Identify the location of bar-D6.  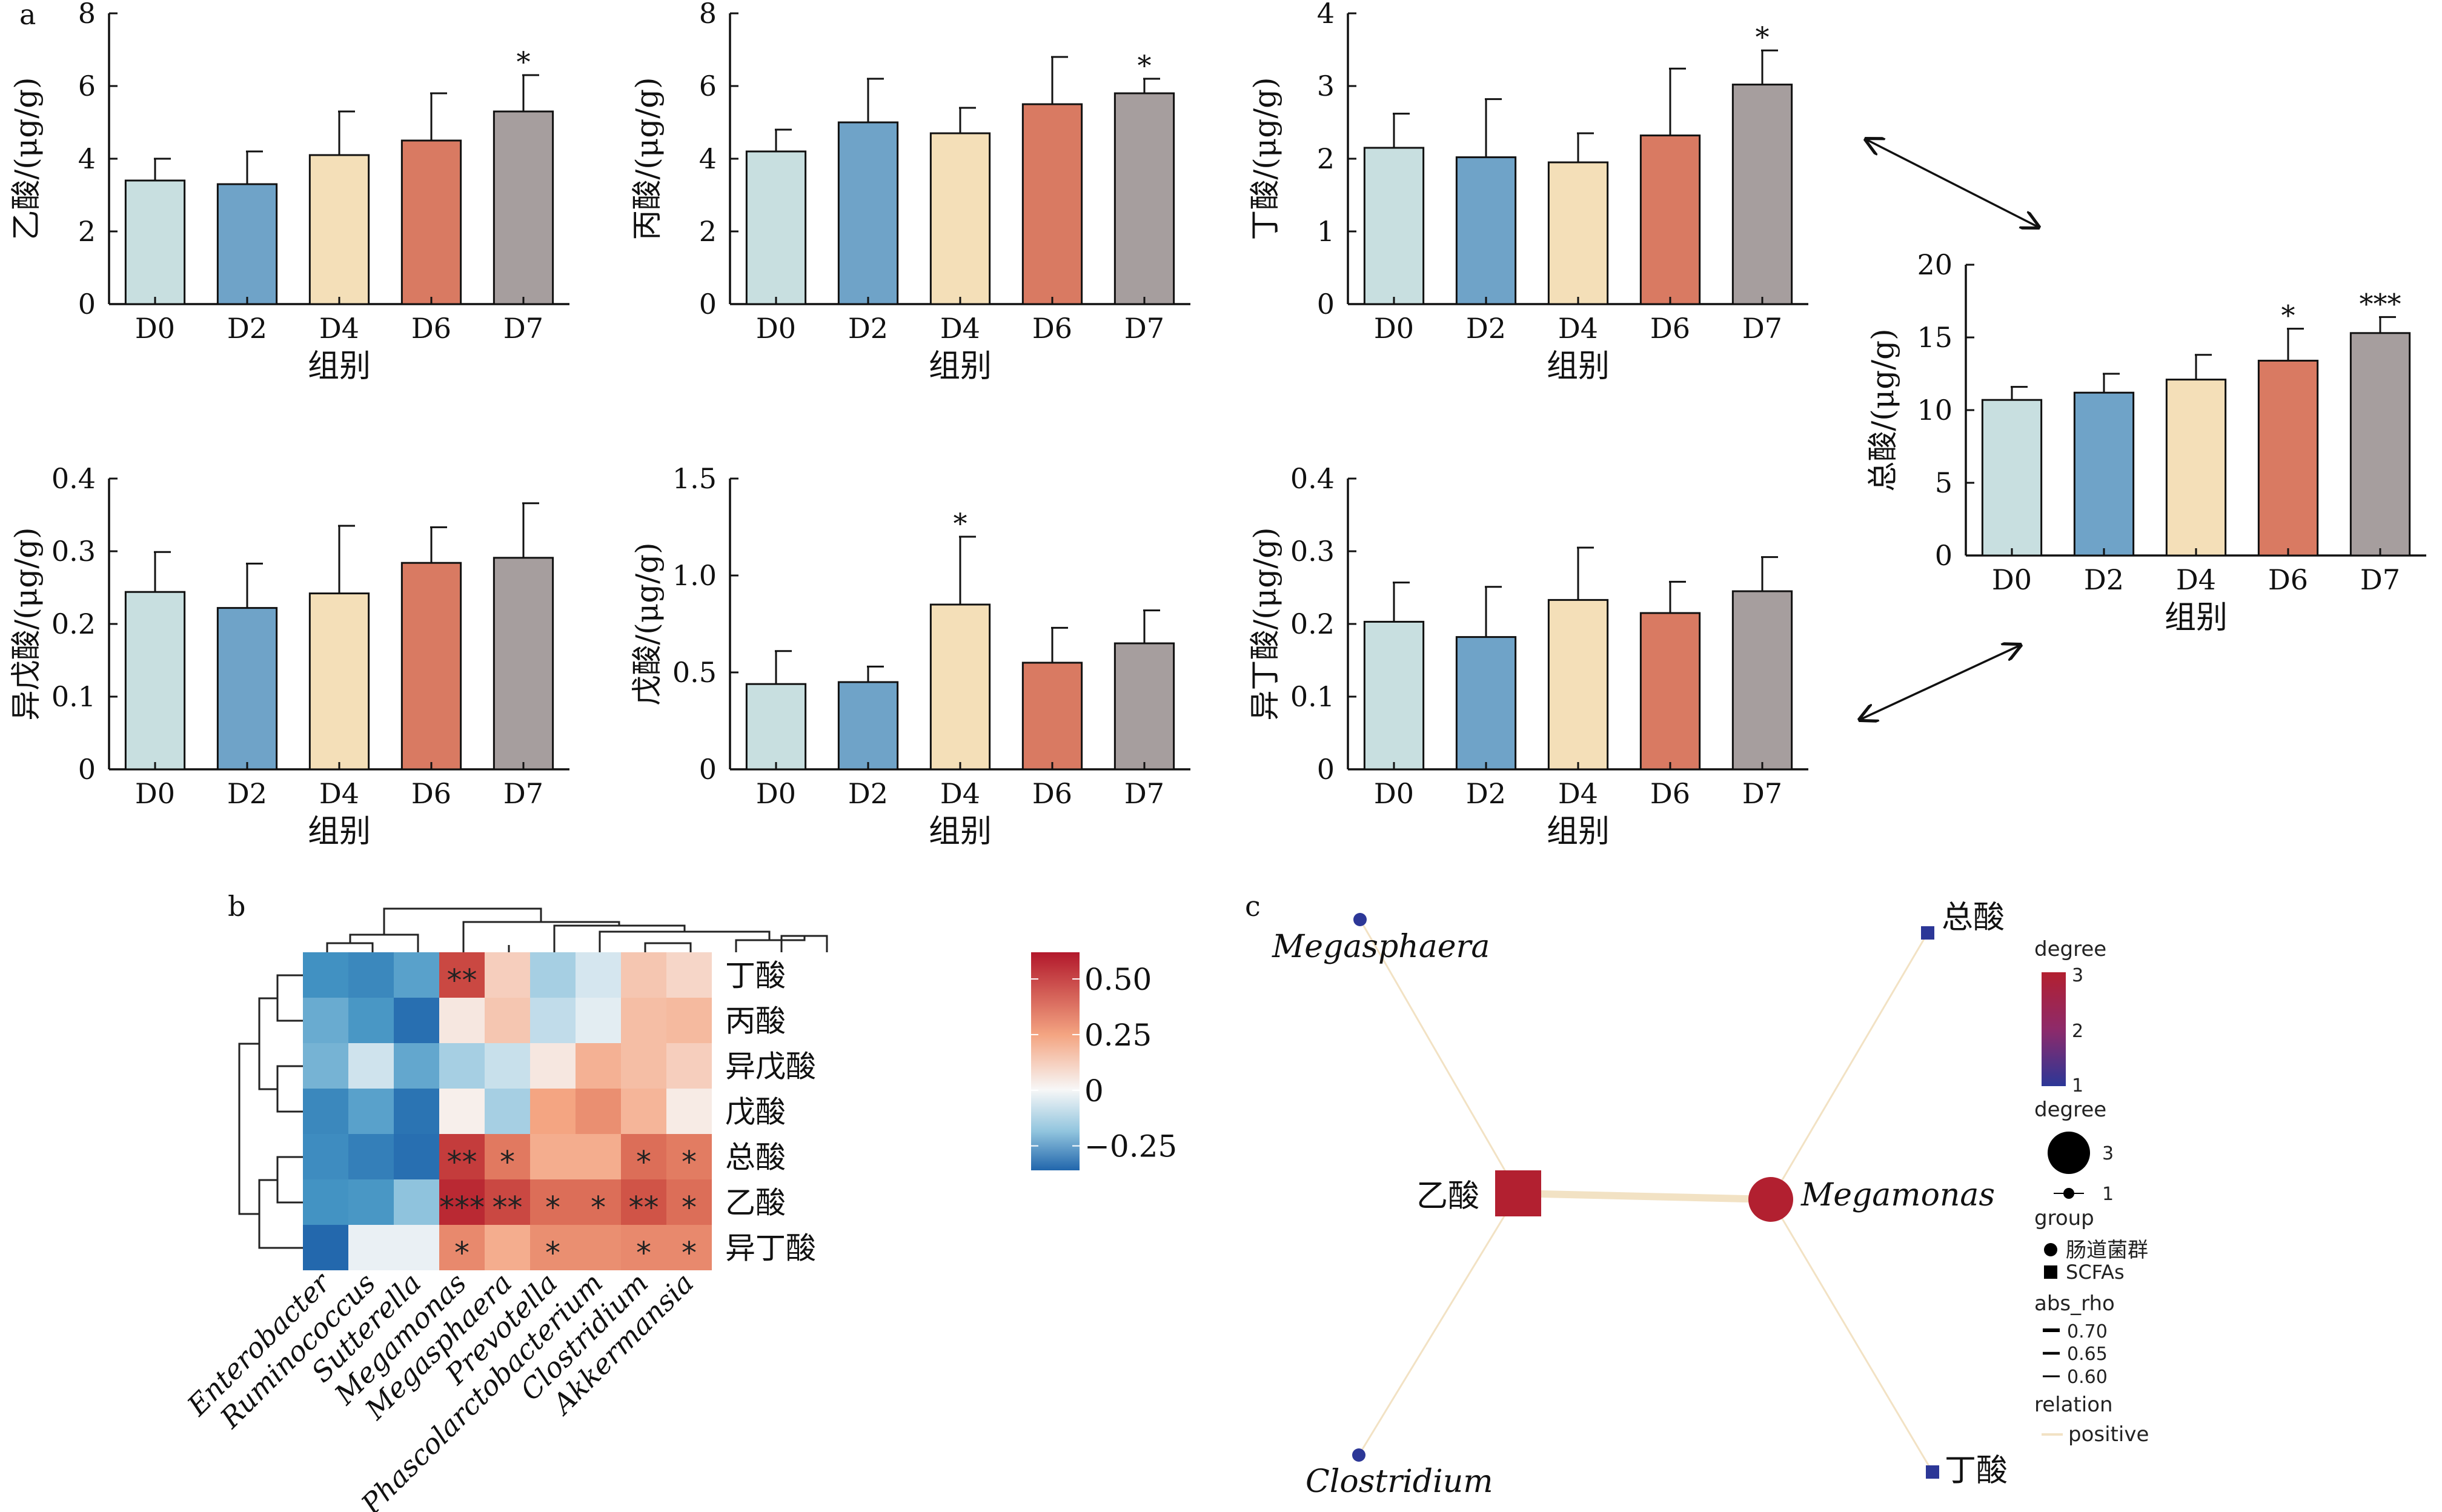
(1052, 204).